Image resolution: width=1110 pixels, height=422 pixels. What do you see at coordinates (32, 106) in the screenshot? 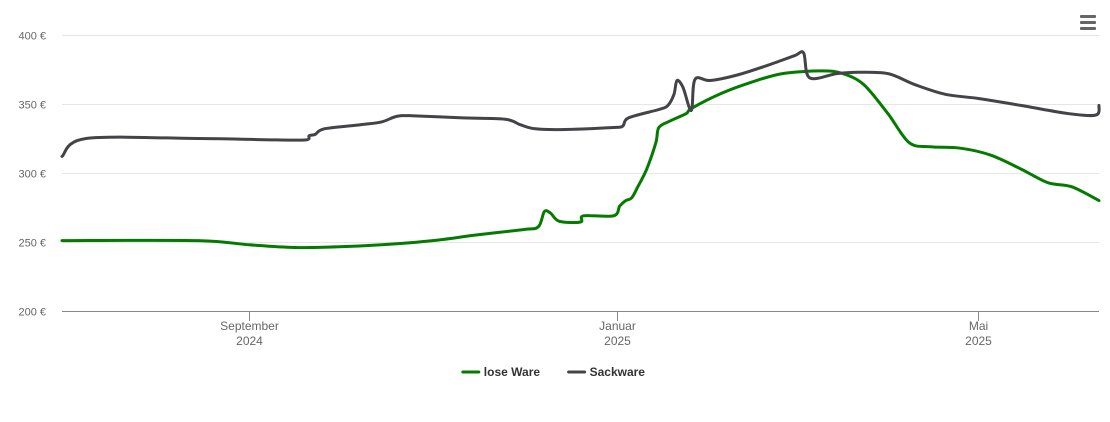
I see `y-tick-label: 350 €` at bounding box center [32, 106].